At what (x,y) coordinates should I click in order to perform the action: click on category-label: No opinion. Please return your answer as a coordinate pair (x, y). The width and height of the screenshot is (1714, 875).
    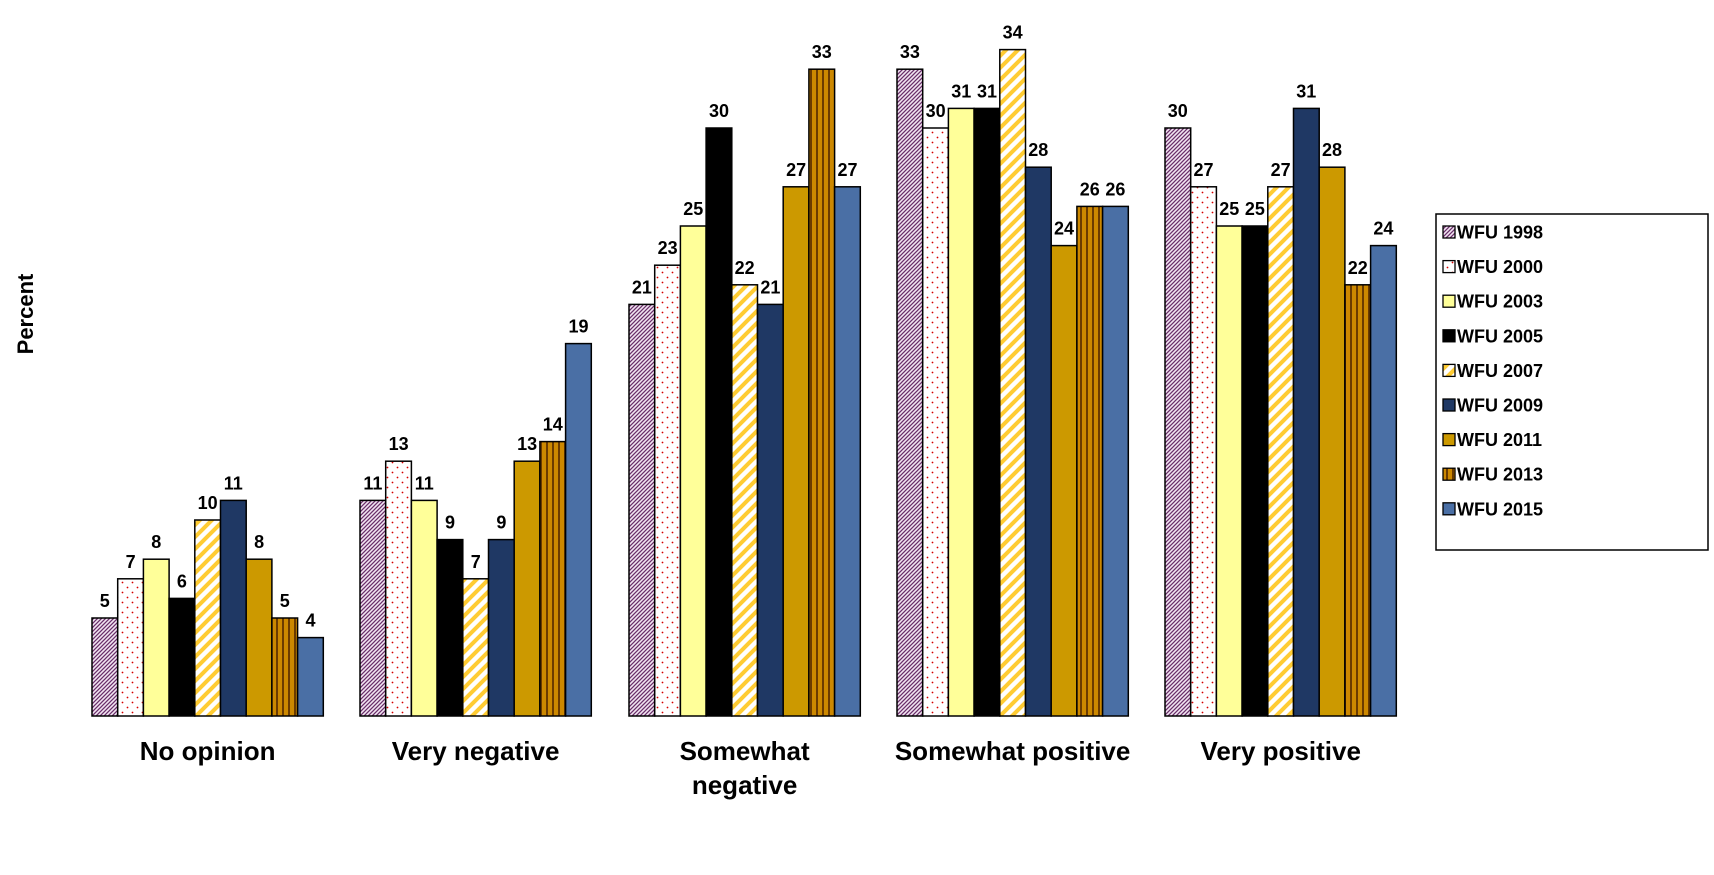
    Looking at the image, I should click on (208, 751).